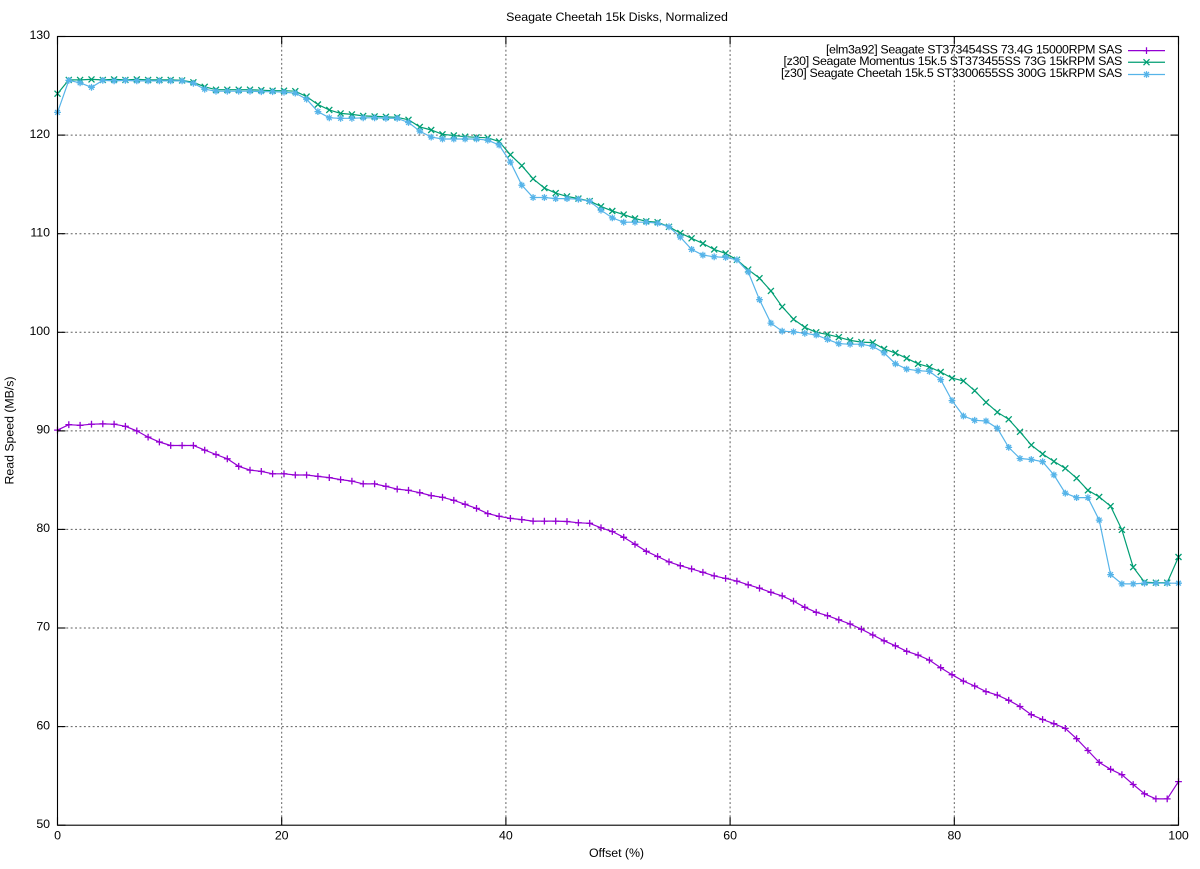 The width and height of the screenshot is (1200, 869). I want to click on svg-text: 70, so click(43, 627).